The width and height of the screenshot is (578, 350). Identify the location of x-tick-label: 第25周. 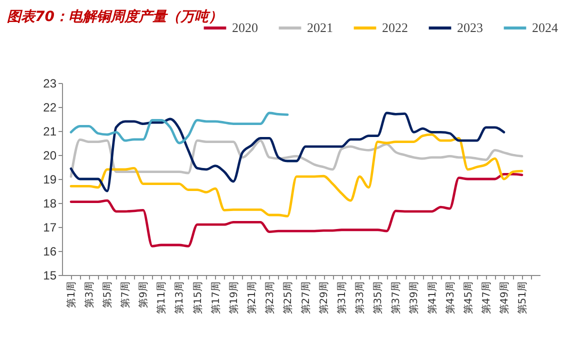
(288, 298).